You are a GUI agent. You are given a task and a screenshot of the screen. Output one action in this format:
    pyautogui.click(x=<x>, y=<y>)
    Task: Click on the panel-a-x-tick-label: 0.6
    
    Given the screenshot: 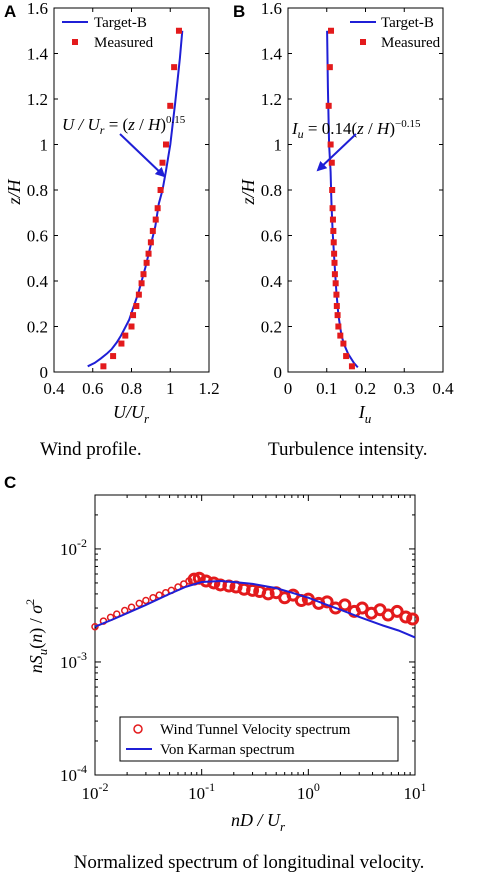 What is the action you would take?
    pyautogui.click(x=92, y=388)
    